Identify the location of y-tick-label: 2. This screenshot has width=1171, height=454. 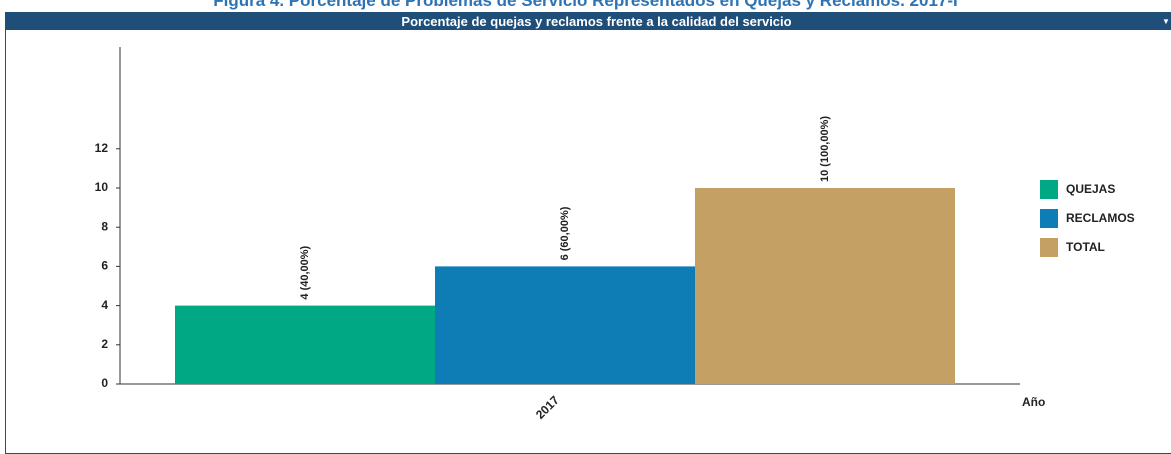
(104, 344).